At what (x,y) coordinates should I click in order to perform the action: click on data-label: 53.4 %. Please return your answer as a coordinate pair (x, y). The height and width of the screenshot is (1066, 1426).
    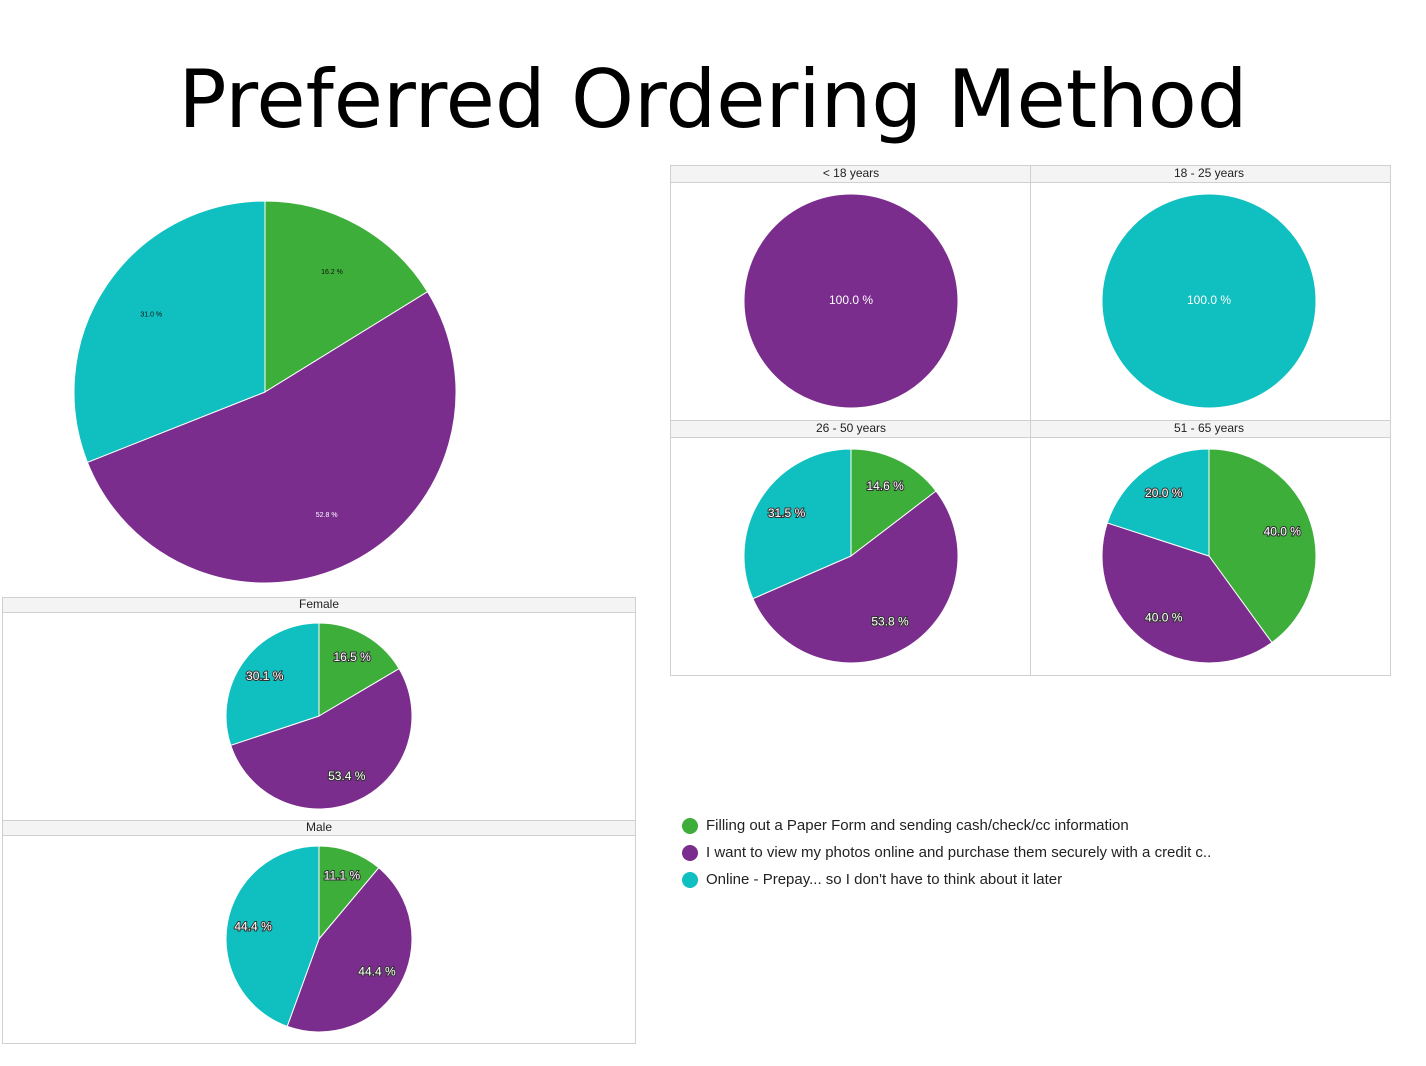
    Looking at the image, I should click on (347, 776).